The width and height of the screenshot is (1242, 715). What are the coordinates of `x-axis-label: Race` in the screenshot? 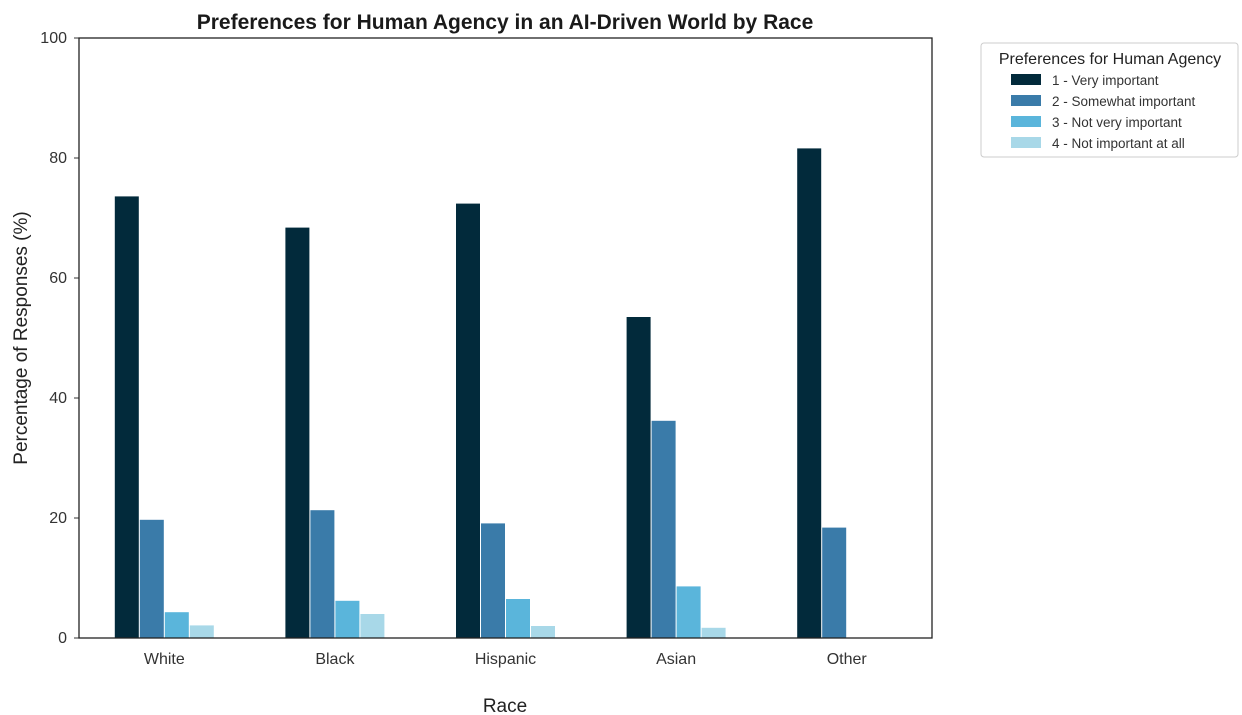 It's located at (505, 705).